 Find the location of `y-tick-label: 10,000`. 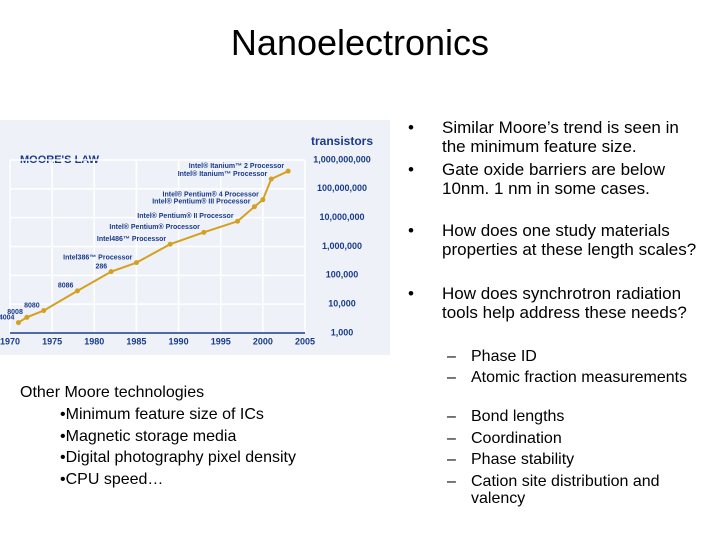

y-tick-label: 10,000 is located at coordinates (342, 304).